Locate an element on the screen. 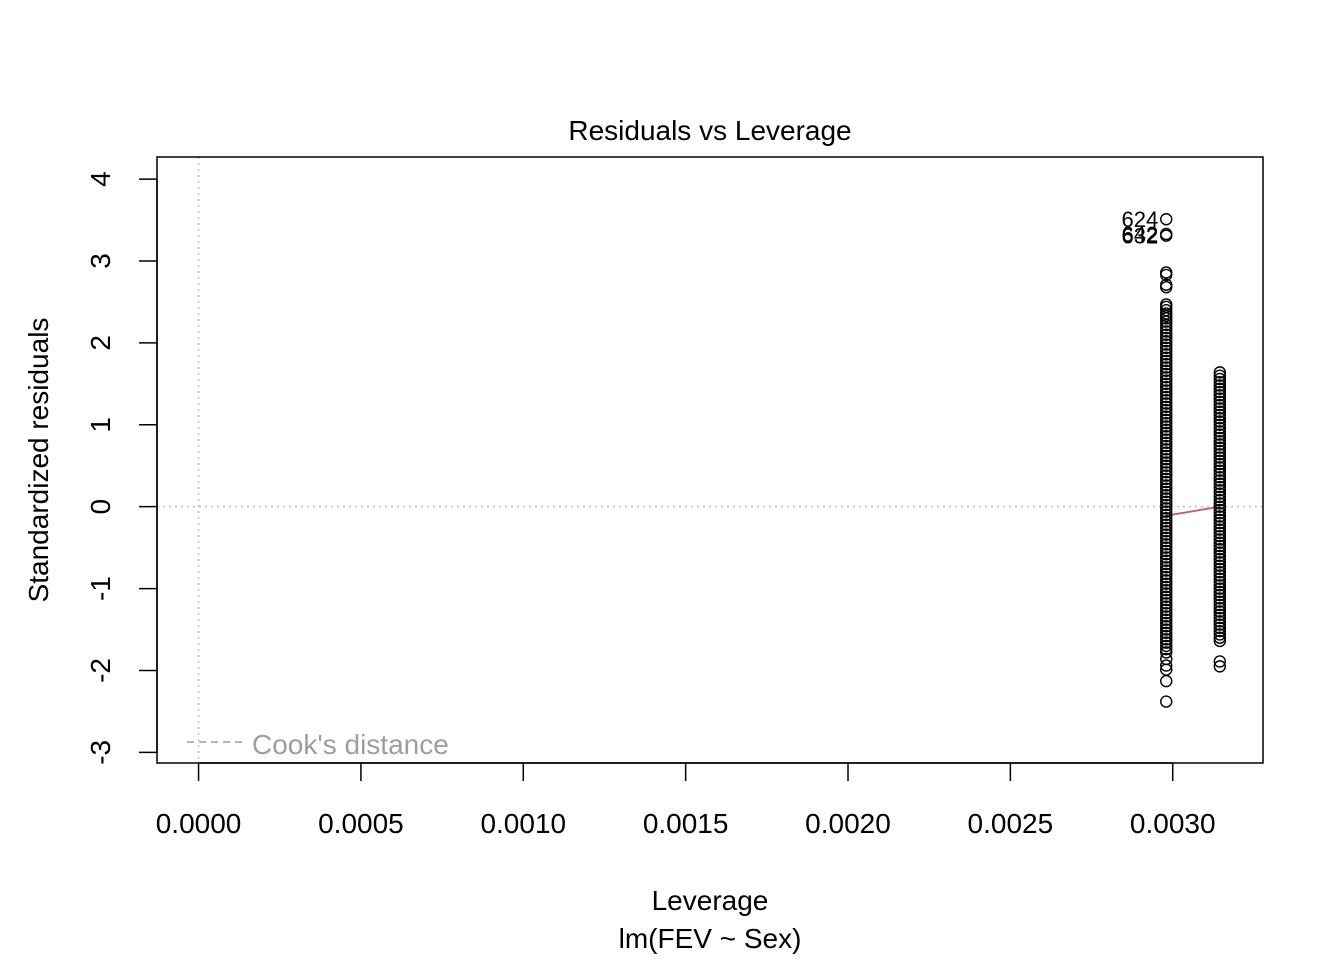 This screenshot has height=960, width=1344. legend-cooks-distance: Cook's distance is located at coordinates (350, 744).